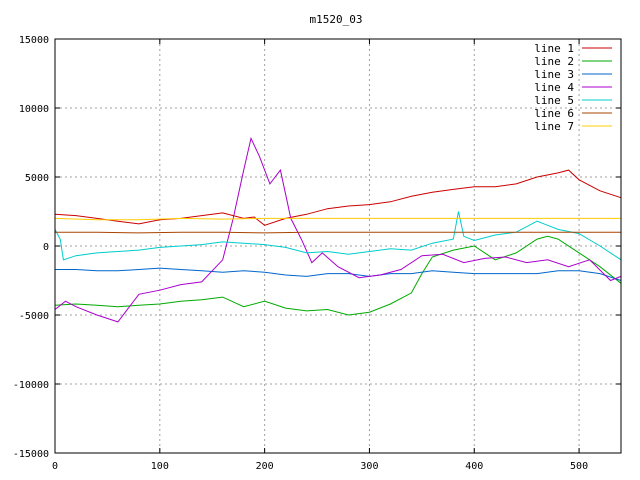 The image size is (640, 480). Describe the element at coordinates (554, 100) in the screenshot. I see `legend-label: line 5` at that location.